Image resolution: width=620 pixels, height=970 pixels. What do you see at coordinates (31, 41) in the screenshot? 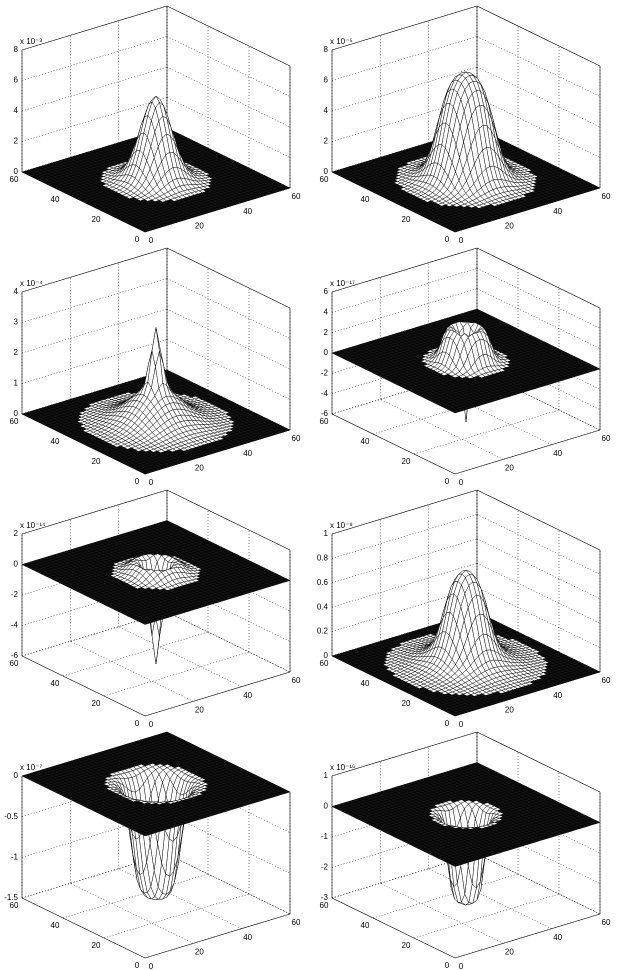
I see `exponent-label: x 10⁻³` at bounding box center [31, 41].